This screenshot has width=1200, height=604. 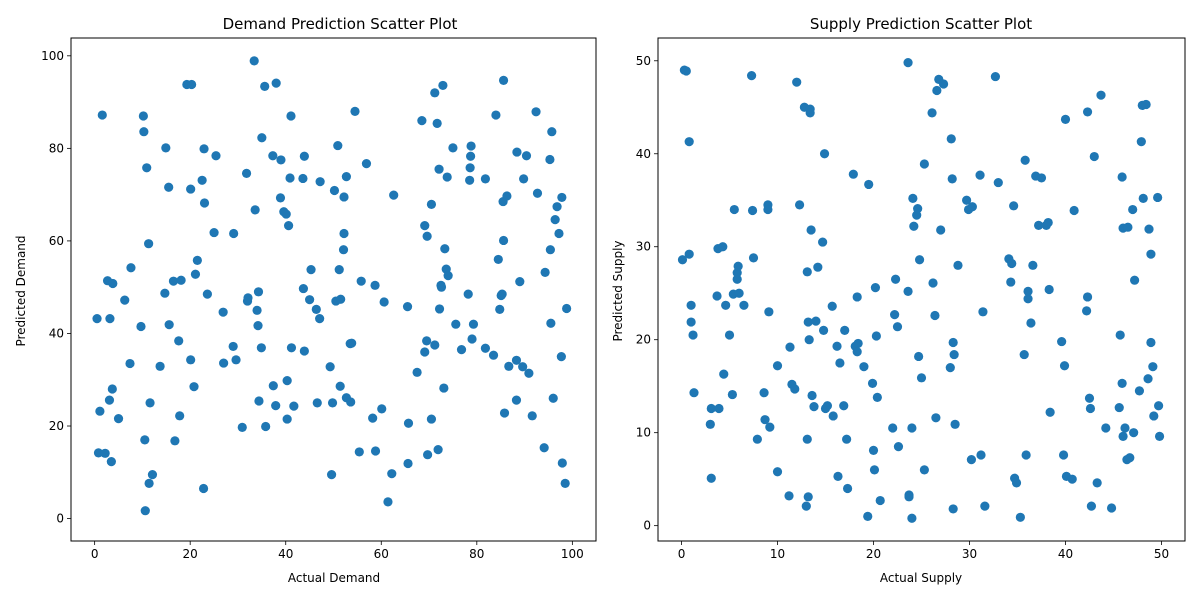 What do you see at coordinates (643, 154) in the screenshot?
I see `supply-y-tick-label: 40` at bounding box center [643, 154].